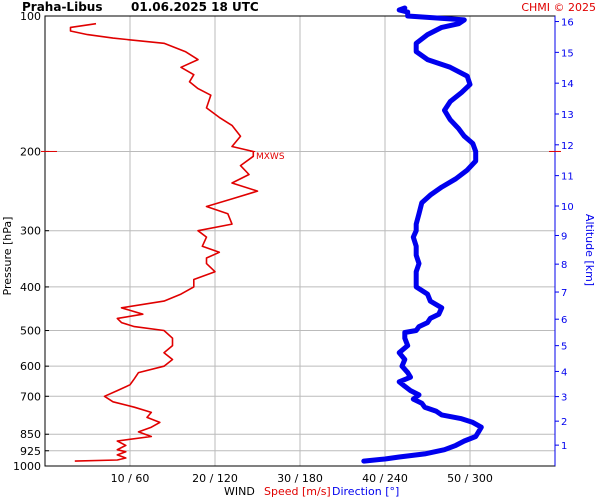 Image resolution: width=600 pixels, height=500 pixels. Describe the element at coordinates (567, 23) in the screenshot. I see `altitude-tick-label: 16` at that location.